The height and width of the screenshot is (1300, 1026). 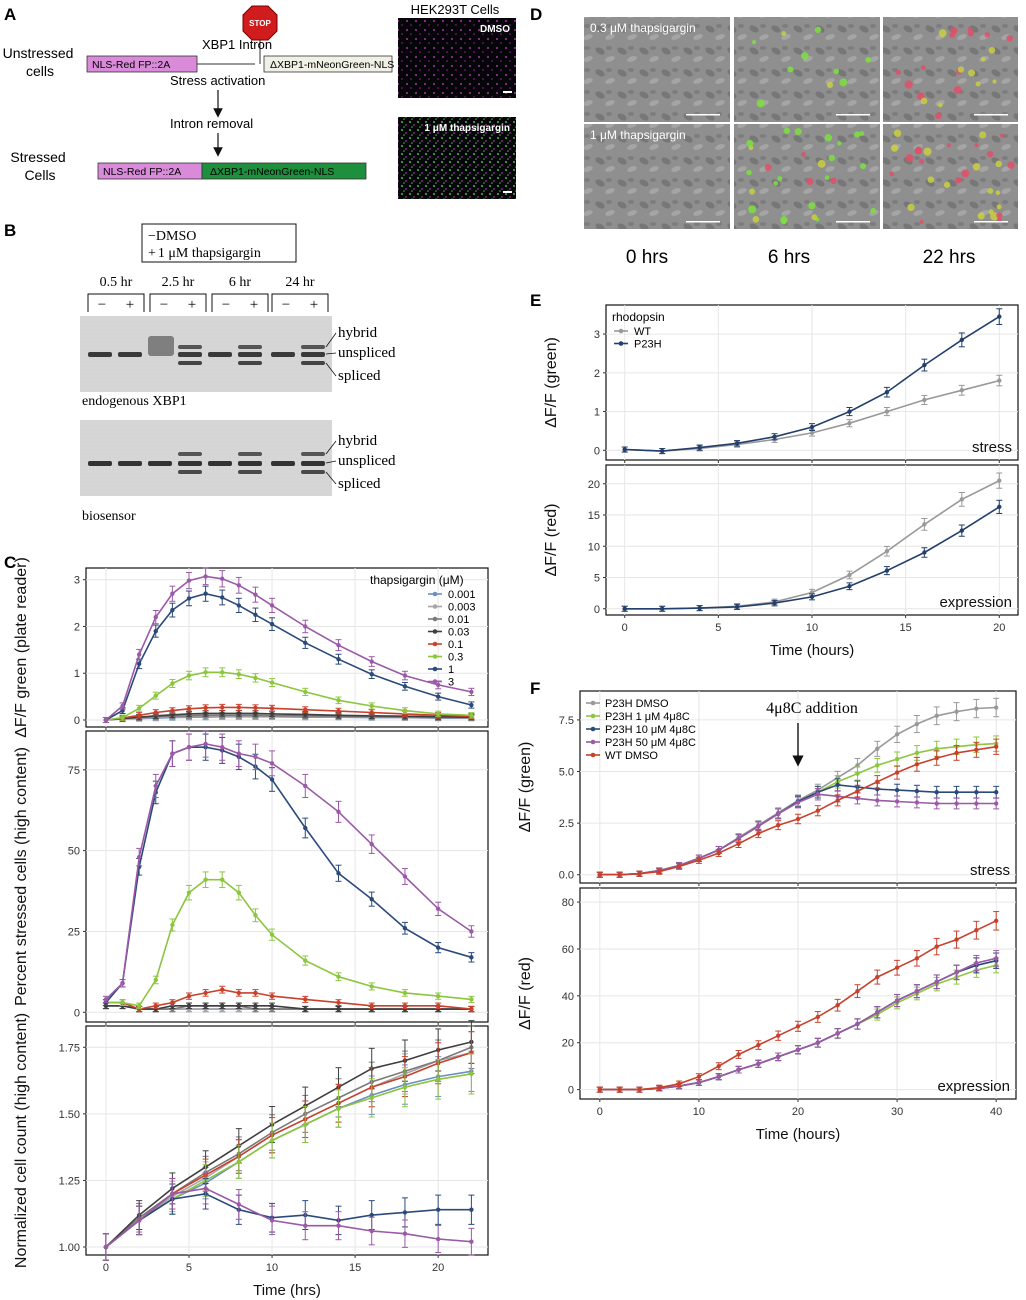 I want to click on intron-label: XBP1 Intron, so click(x=237, y=44).